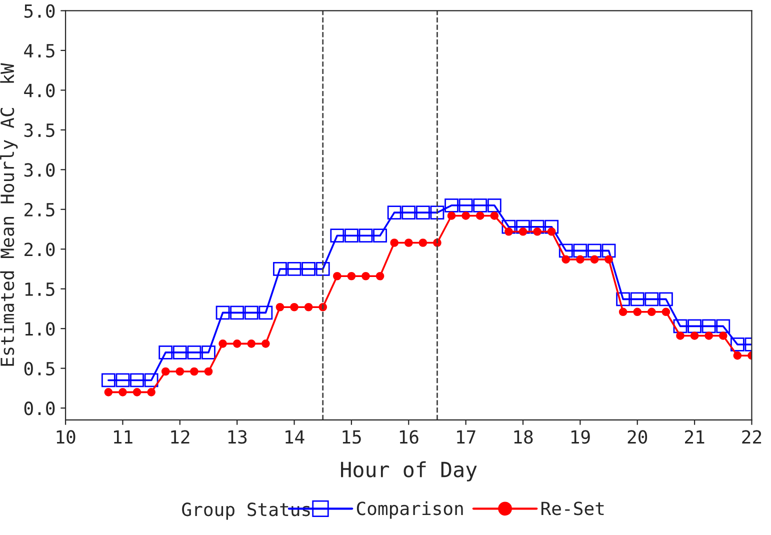 The height and width of the screenshot is (535, 771). Describe the element at coordinates (39, 91) in the screenshot. I see `y-tick-label: 4.0` at that location.